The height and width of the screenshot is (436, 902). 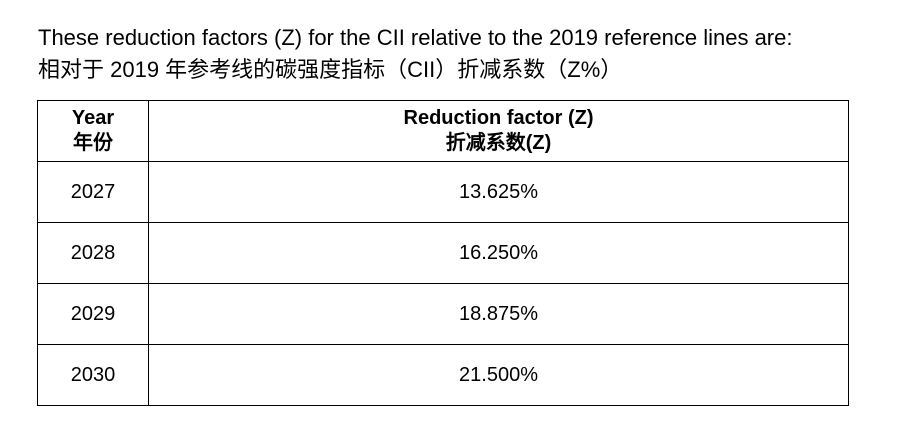 I want to click on intro-chinese: 相对于 2019 年参考线的碳强度指标（CII）折减系数（Z%）, so click(x=330, y=69).